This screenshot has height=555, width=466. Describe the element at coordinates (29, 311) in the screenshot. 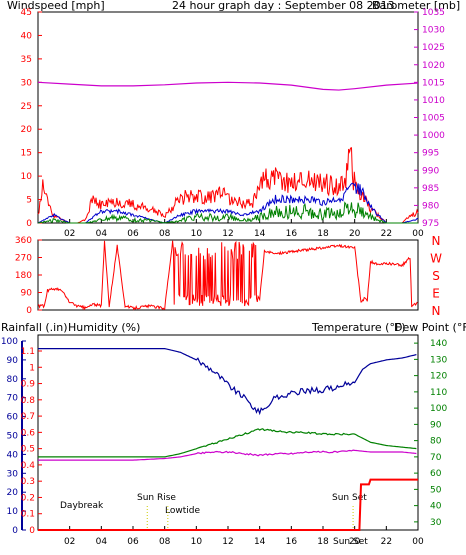

I see `direction-tick-label: 0` at that location.